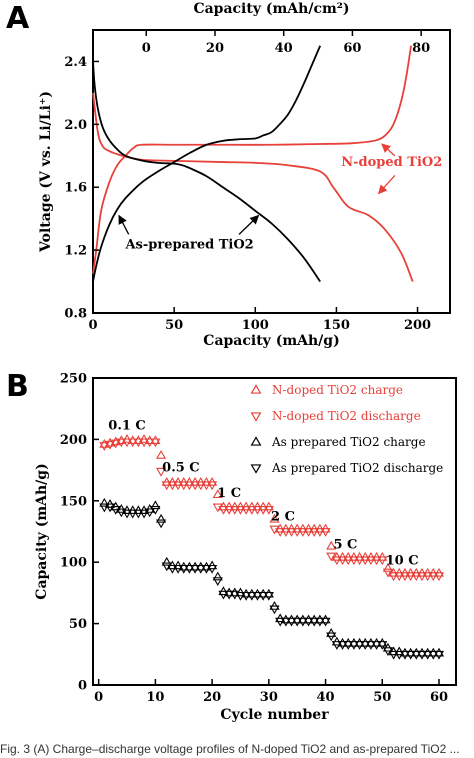  What do you see at coordinates (155, 697) in the screenshot?
I see `panel-b-xtick-label: 10` at bounding box center [155, 697].